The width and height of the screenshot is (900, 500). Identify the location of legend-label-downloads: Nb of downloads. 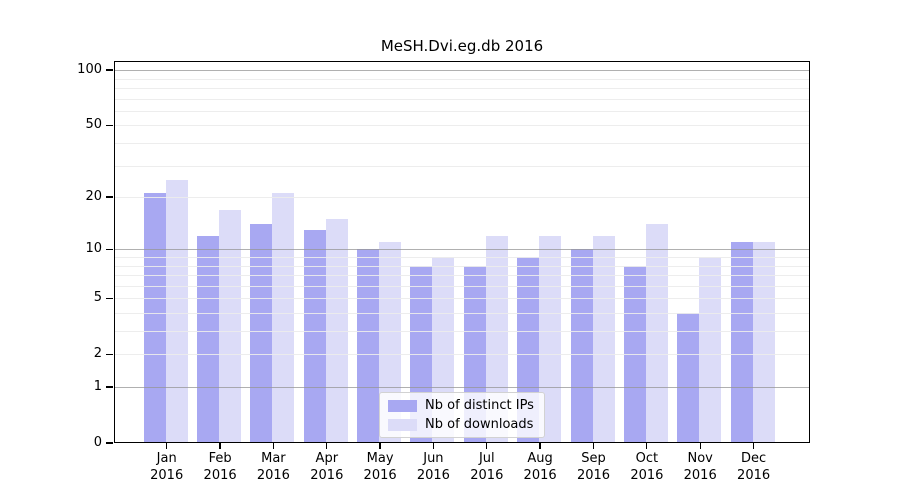
(479, 424).